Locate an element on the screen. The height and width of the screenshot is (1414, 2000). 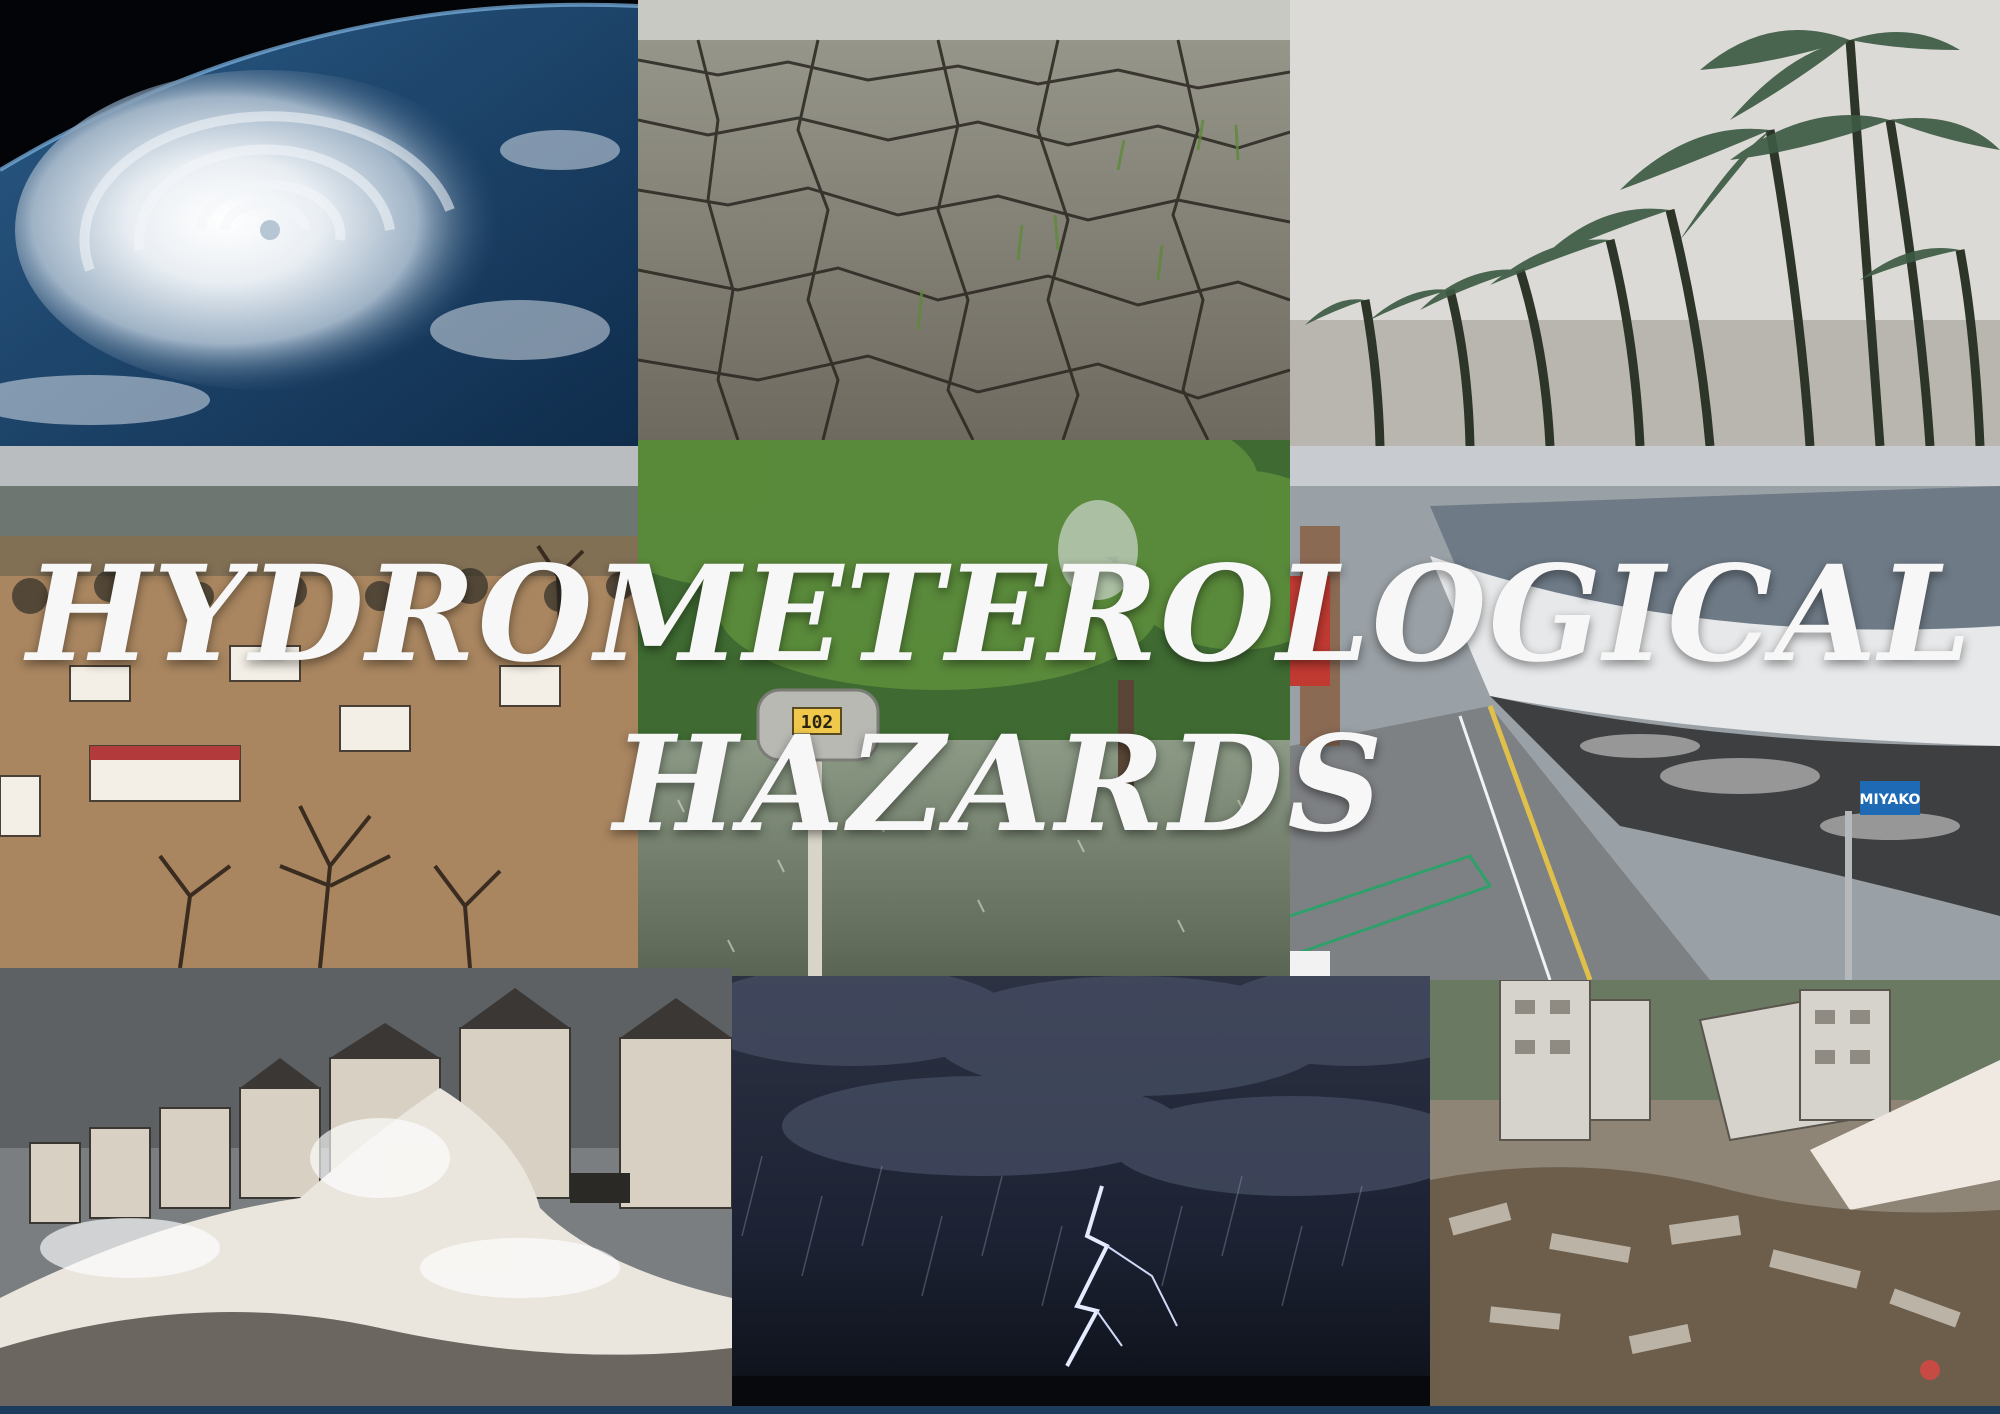
hurricane-satellite-photo is located at coordinates (319, 223).